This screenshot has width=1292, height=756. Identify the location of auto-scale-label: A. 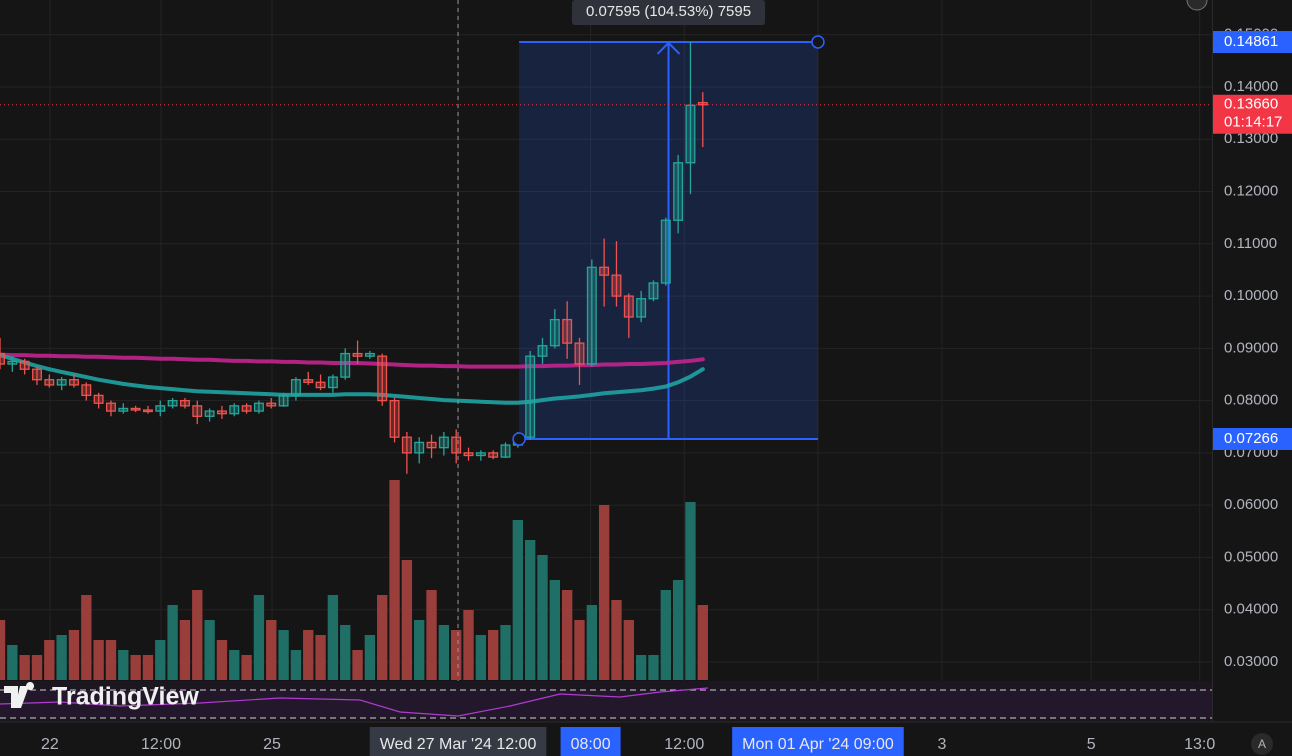
(1262, 744).